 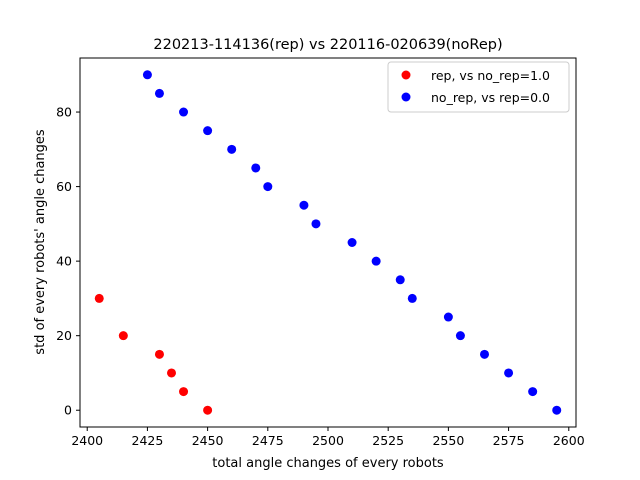 I want to click on legend-label-no-rep: no_rep, vs rep=0.0, so click(x=490, y=97).